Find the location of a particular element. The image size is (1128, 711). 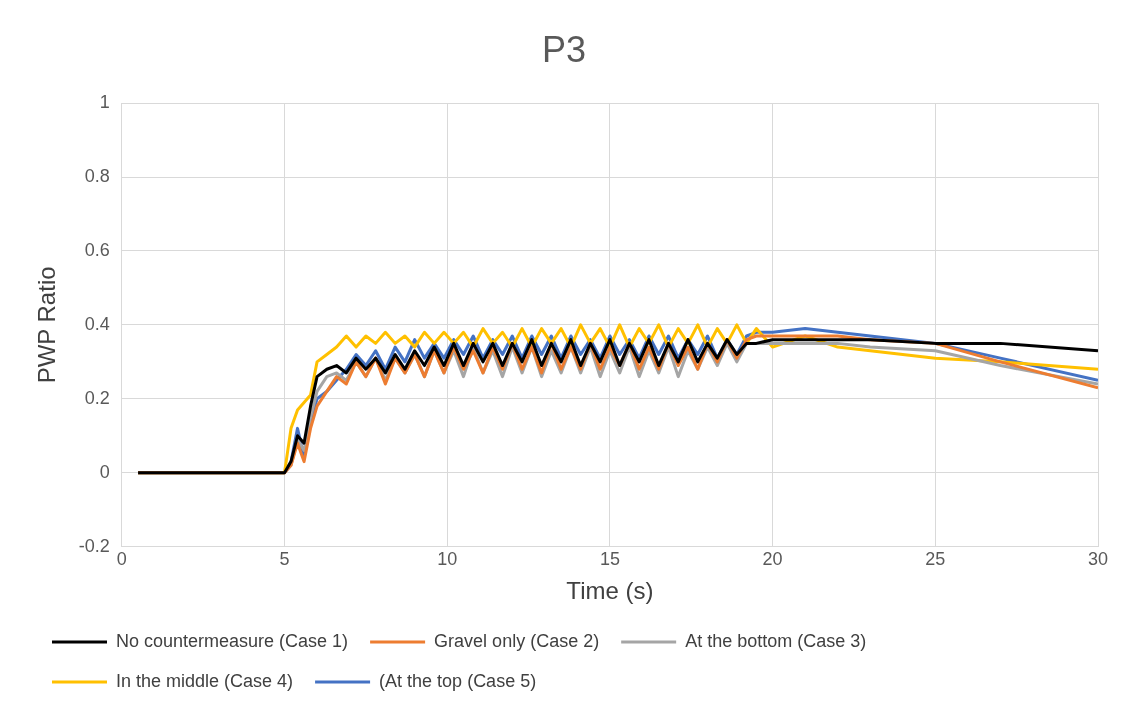

y-tick-label: 0.4 is located at coordinates (97, 323).